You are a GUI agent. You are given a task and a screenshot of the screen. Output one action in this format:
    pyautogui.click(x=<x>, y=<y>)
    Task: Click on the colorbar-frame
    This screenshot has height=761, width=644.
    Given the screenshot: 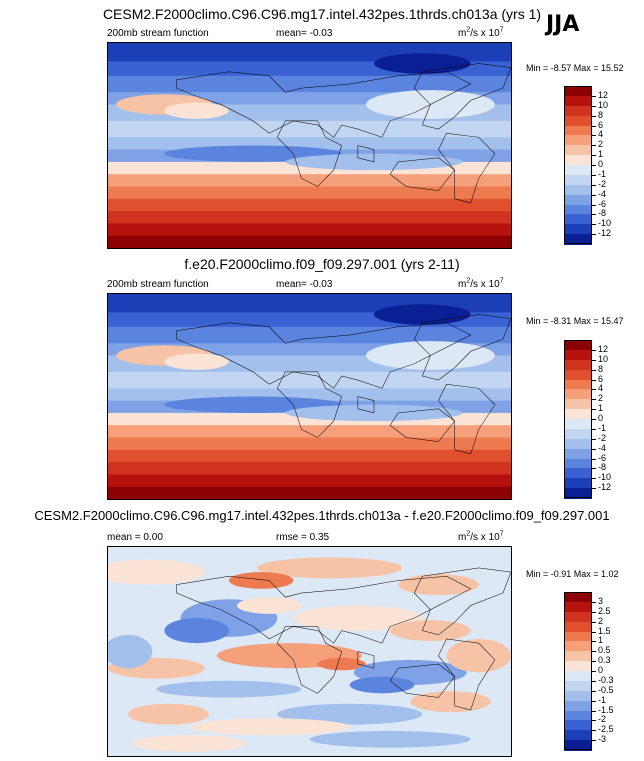 What is the action you would take?
    pyautogui.click(x=578, y=671)
    